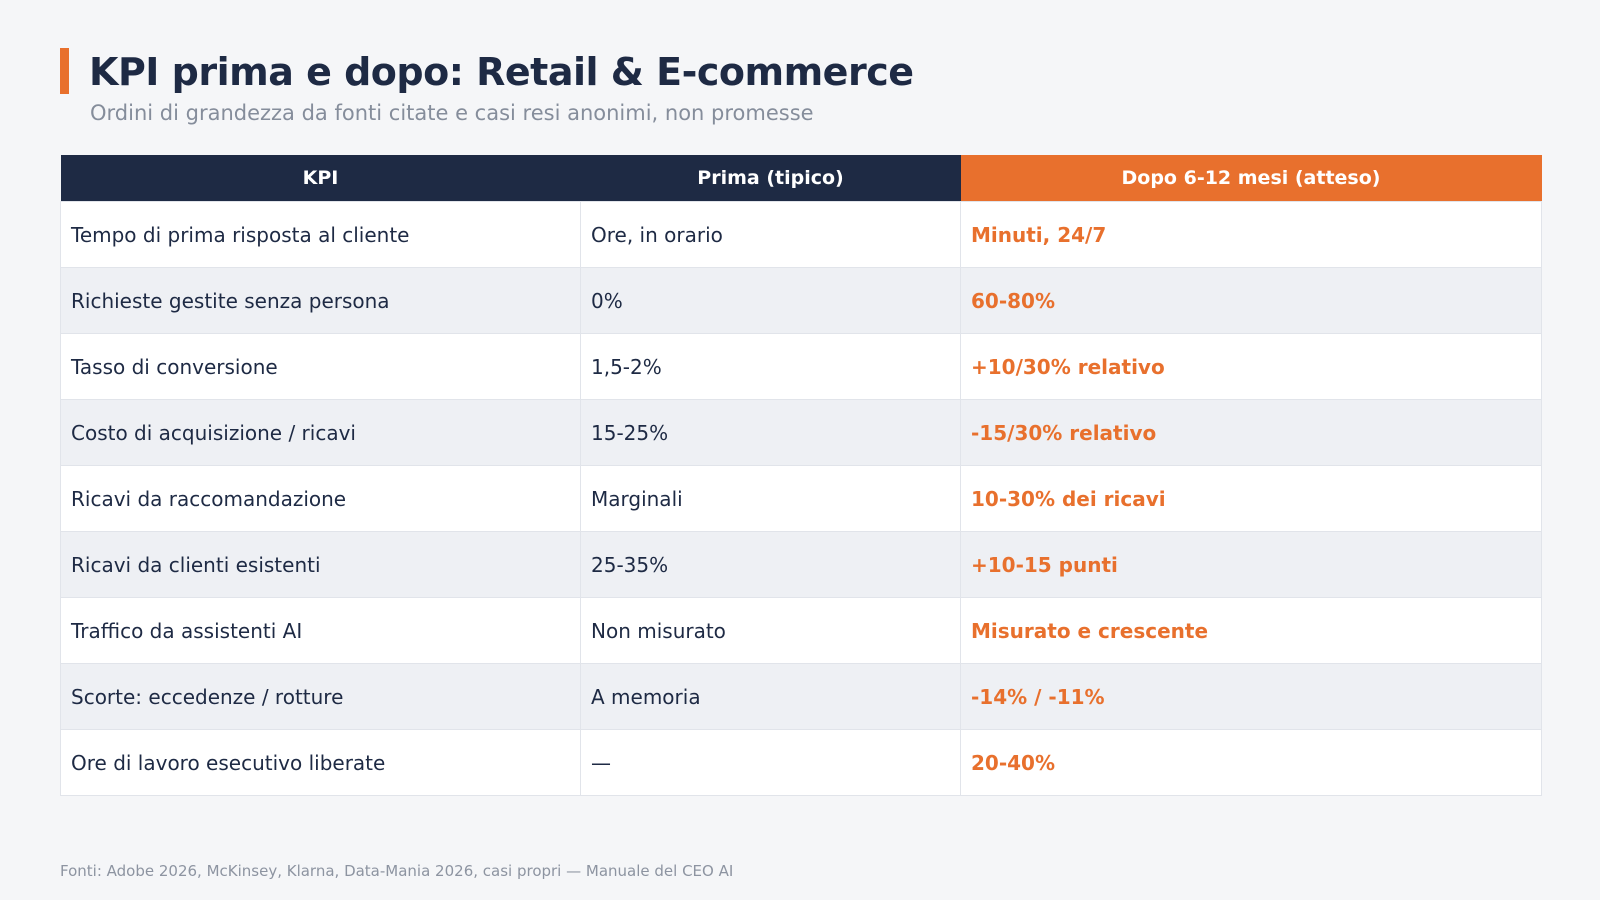 This screenshot has width=1600, height=900. What do you see at coordinates (501, 72) in the screenshot?
I see `page-title: KPI prima e dopo: Retail & E-commerce` at bounding box center [501, 72].